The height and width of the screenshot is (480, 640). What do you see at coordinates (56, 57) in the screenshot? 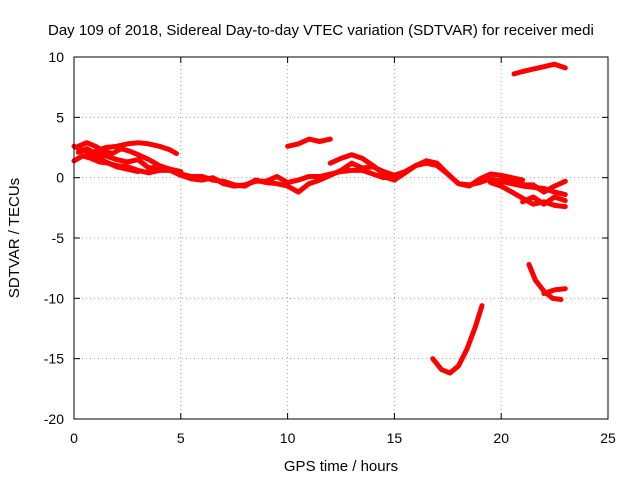
I see `y-tick-label: 10` at bounding box center [56, 57].